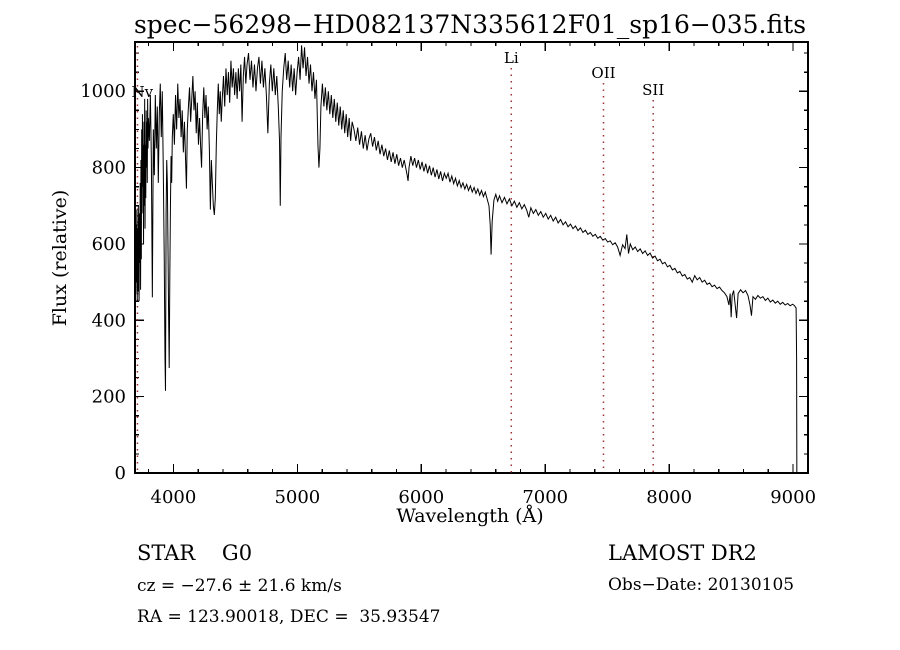  I want to click on x-tick-label: 9000, so click(793, 497).